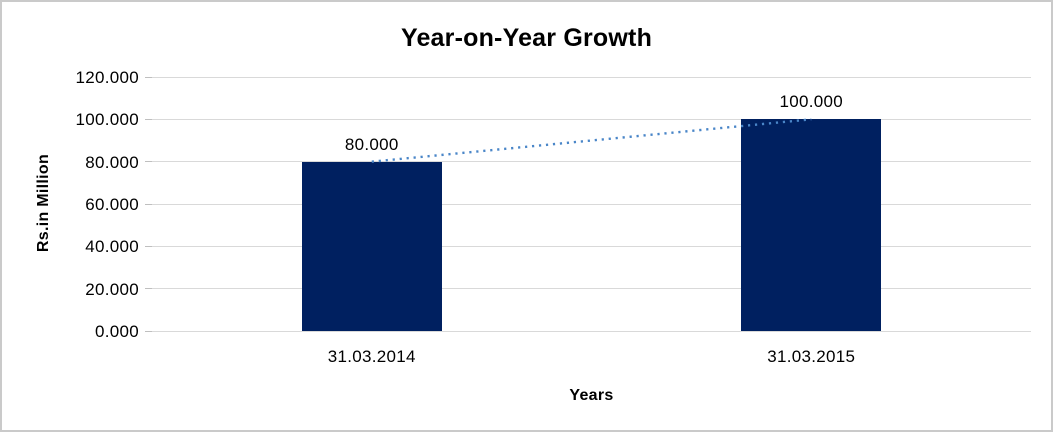 The height and width of the screenshot is (432, 1053). I want to click on y-axis-tick-label: 0.000, so click(116, 331).